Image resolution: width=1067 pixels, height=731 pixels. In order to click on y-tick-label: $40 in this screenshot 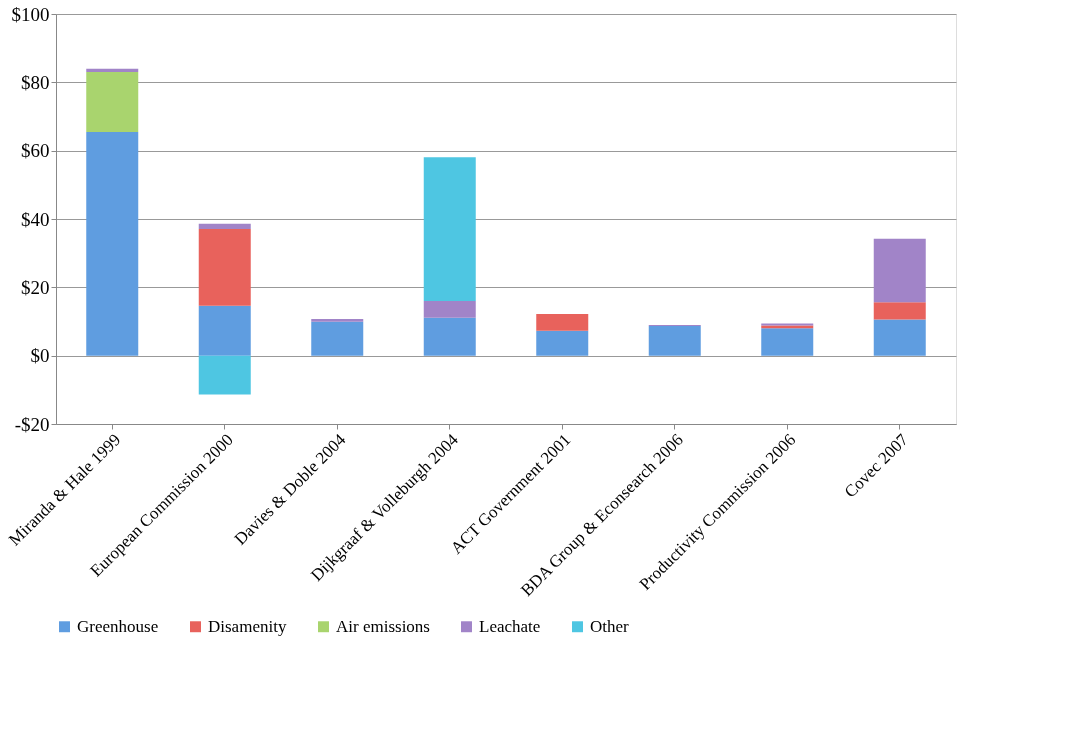, I will do `click(35, 219)`.